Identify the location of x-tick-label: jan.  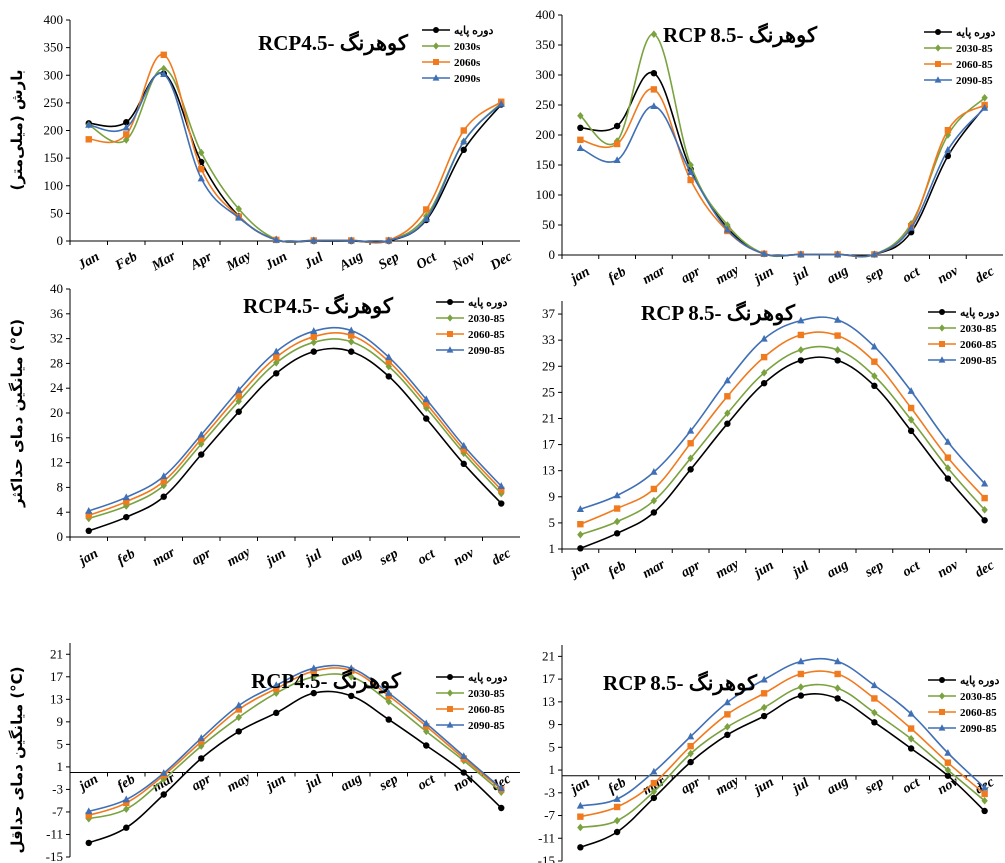
(88, 557).